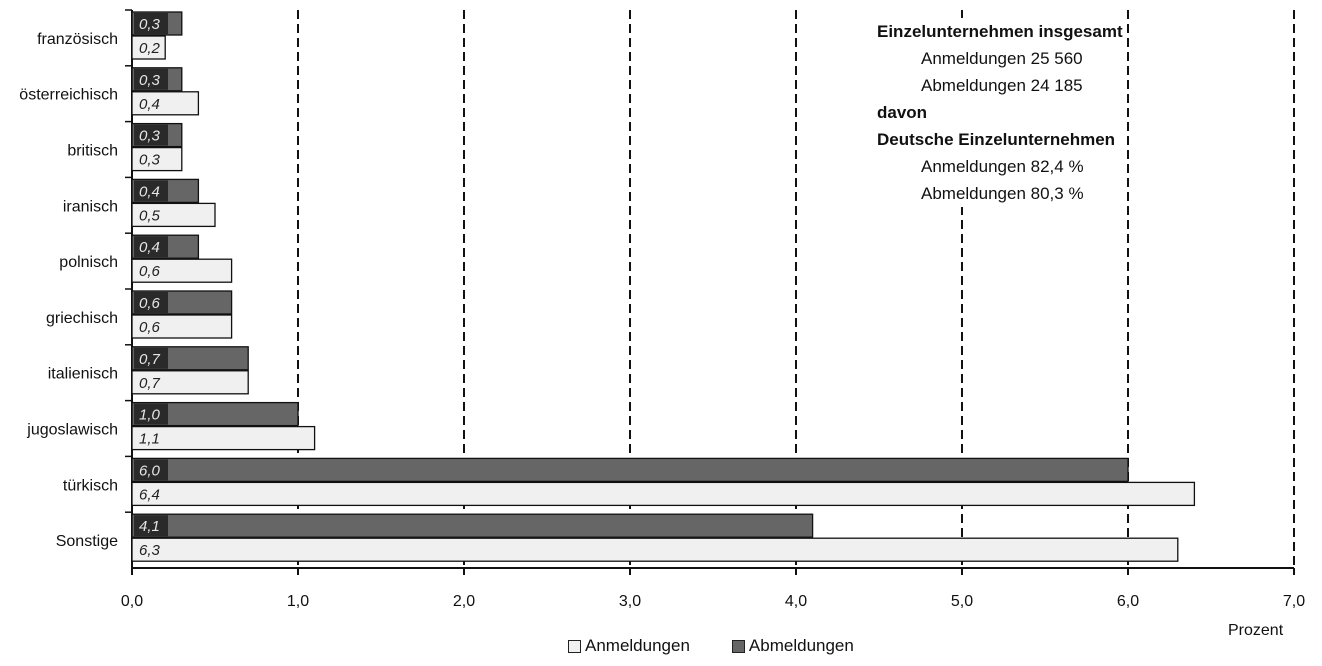 The image size is (1322, 666). I want to click on bar-label-abmeldungen-1: 0,3, so click(150, 80).